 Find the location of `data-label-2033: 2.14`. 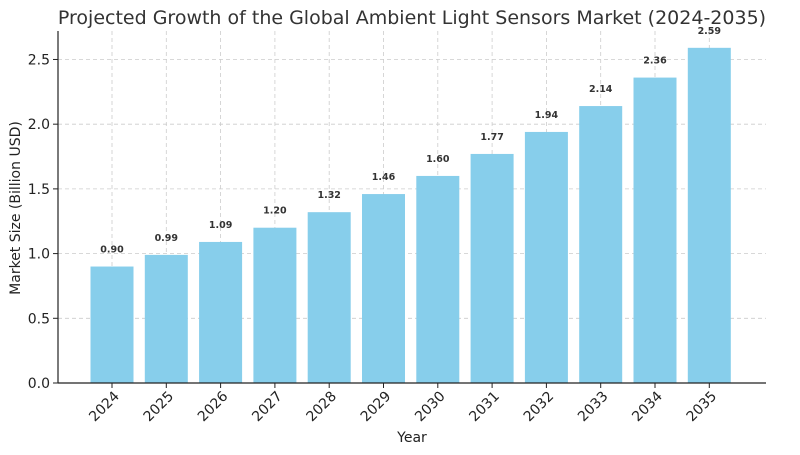

data-label-2033: 2.14 is located at coordinates (601, 89).